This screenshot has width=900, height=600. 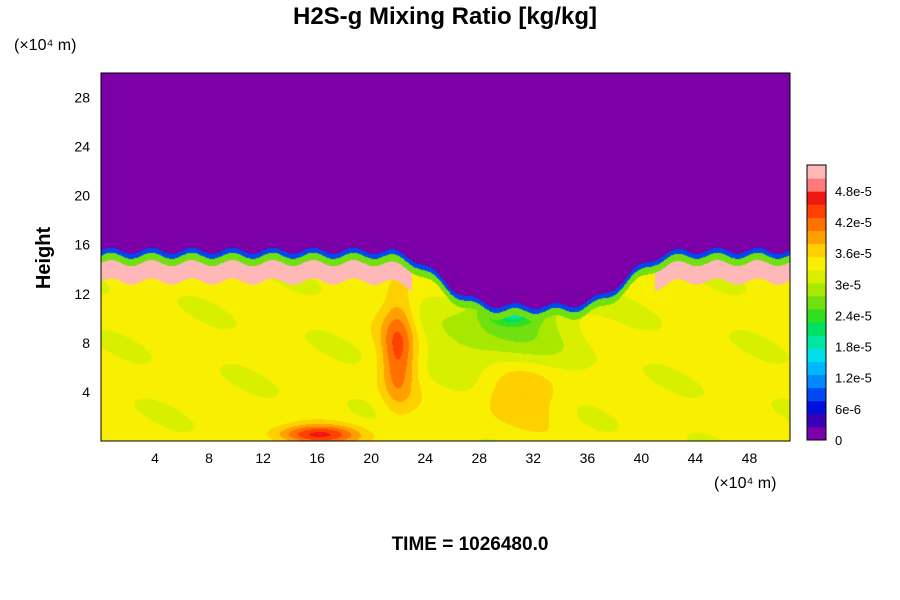 I want to click on x-tick-label: 44, so click(x=696, y=458).